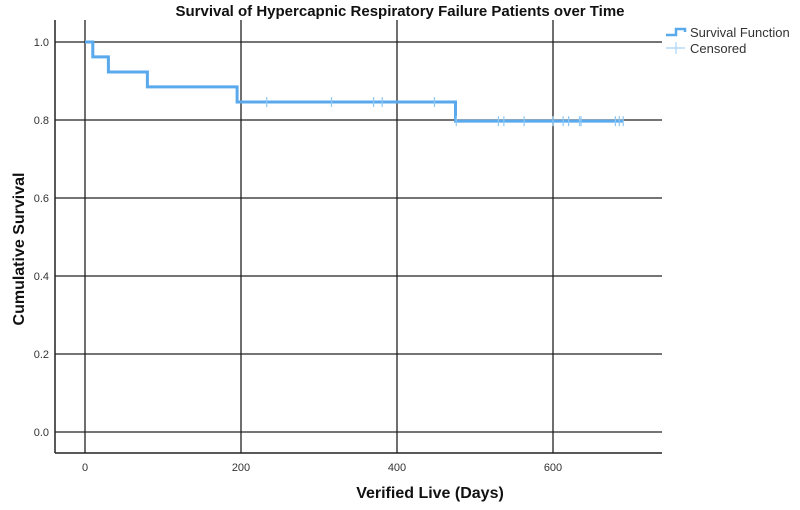  I want to click on y-tick-label: 0.0, so click(41, 433).